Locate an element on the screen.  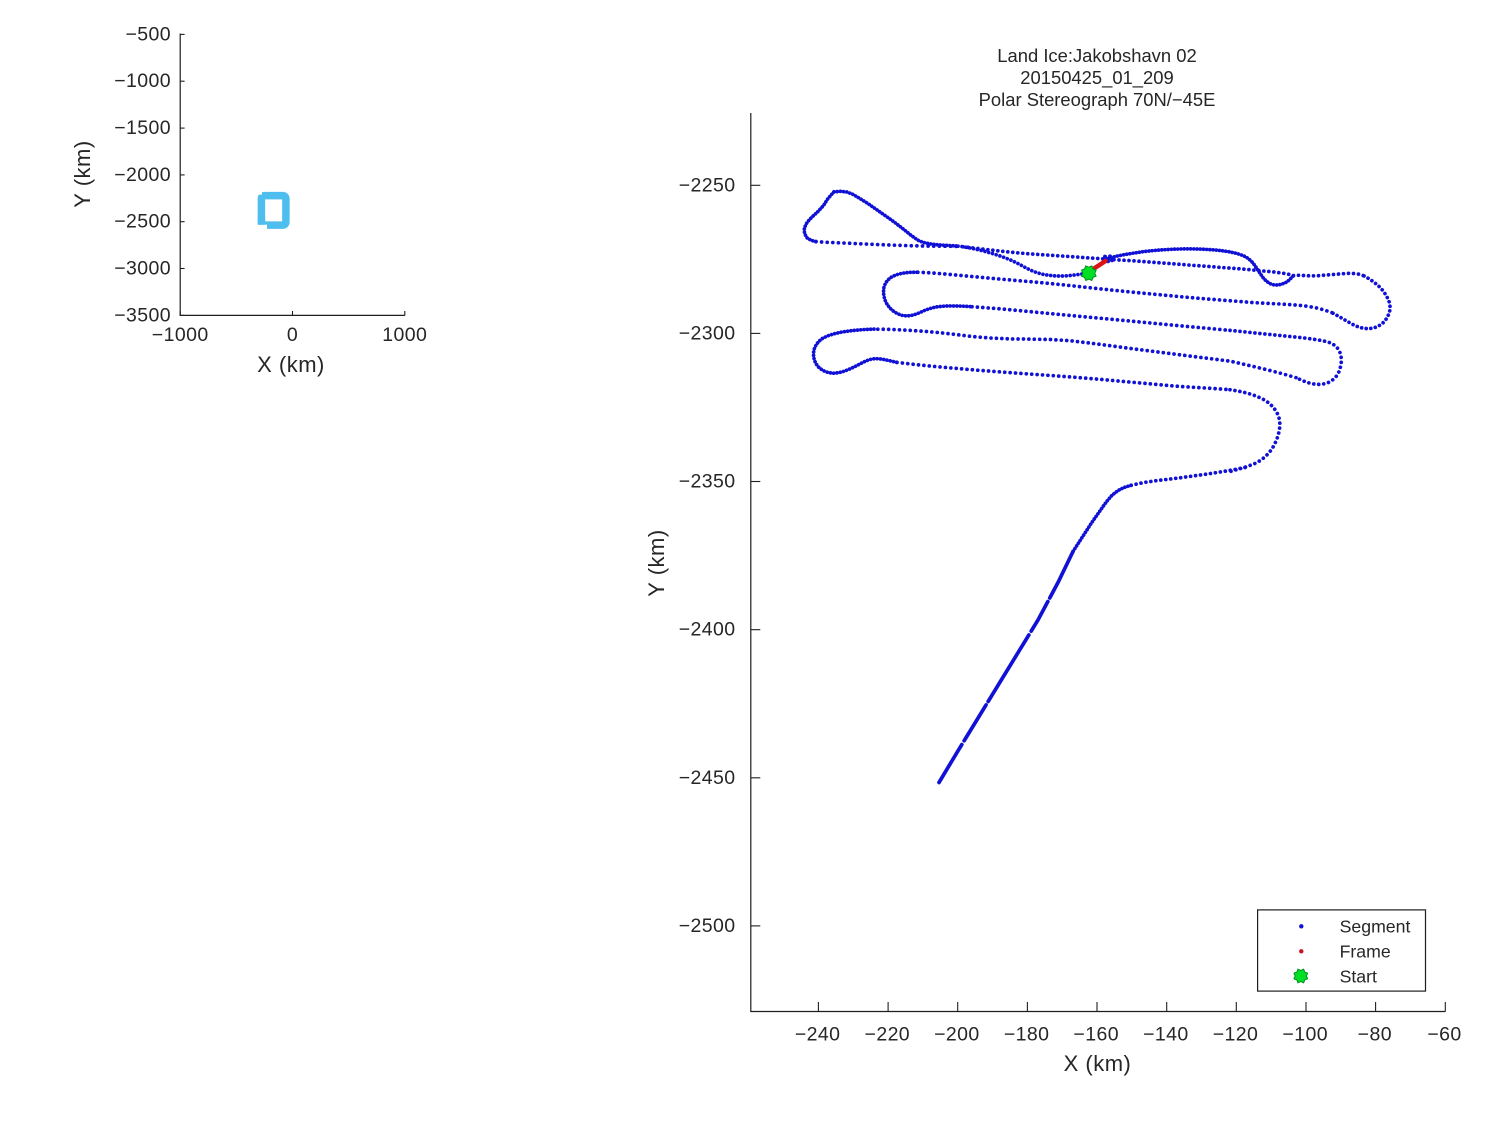
svg-text: −500 is located at coordinates (148, 34).